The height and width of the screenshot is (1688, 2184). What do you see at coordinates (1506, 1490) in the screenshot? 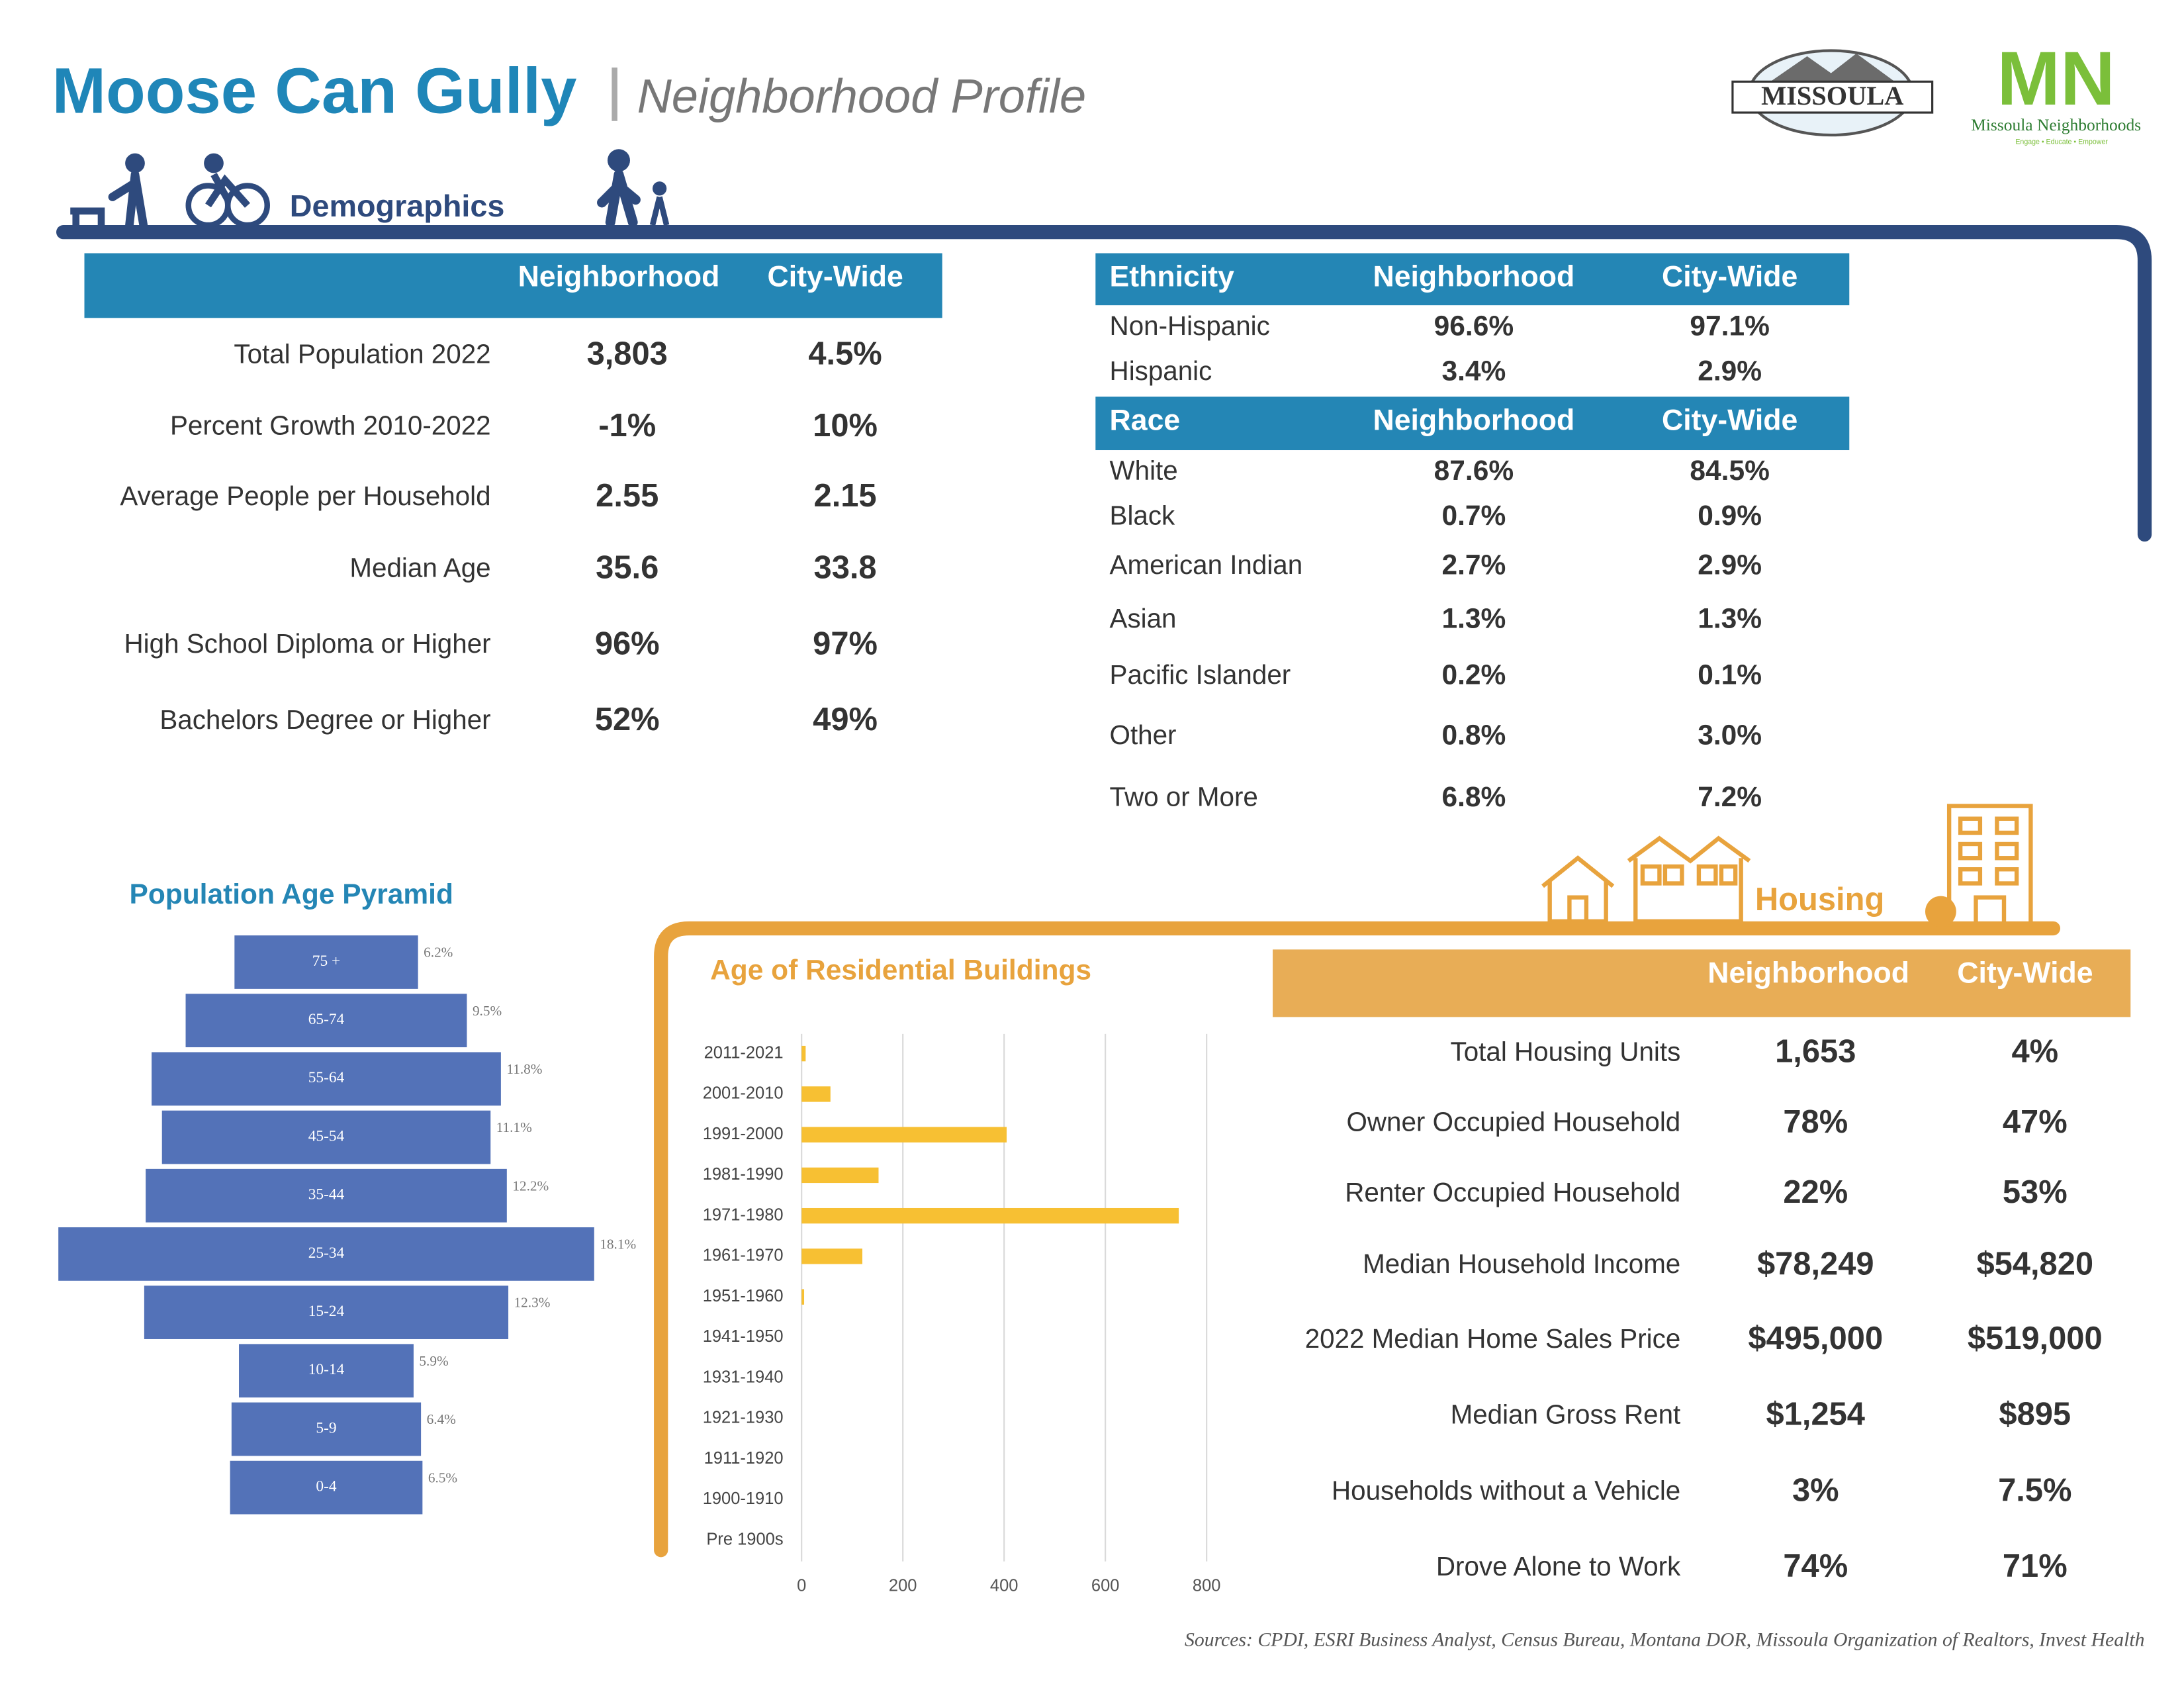
I see `row-label: Households without a Vehicle` at bounding box center [1506, 1490].